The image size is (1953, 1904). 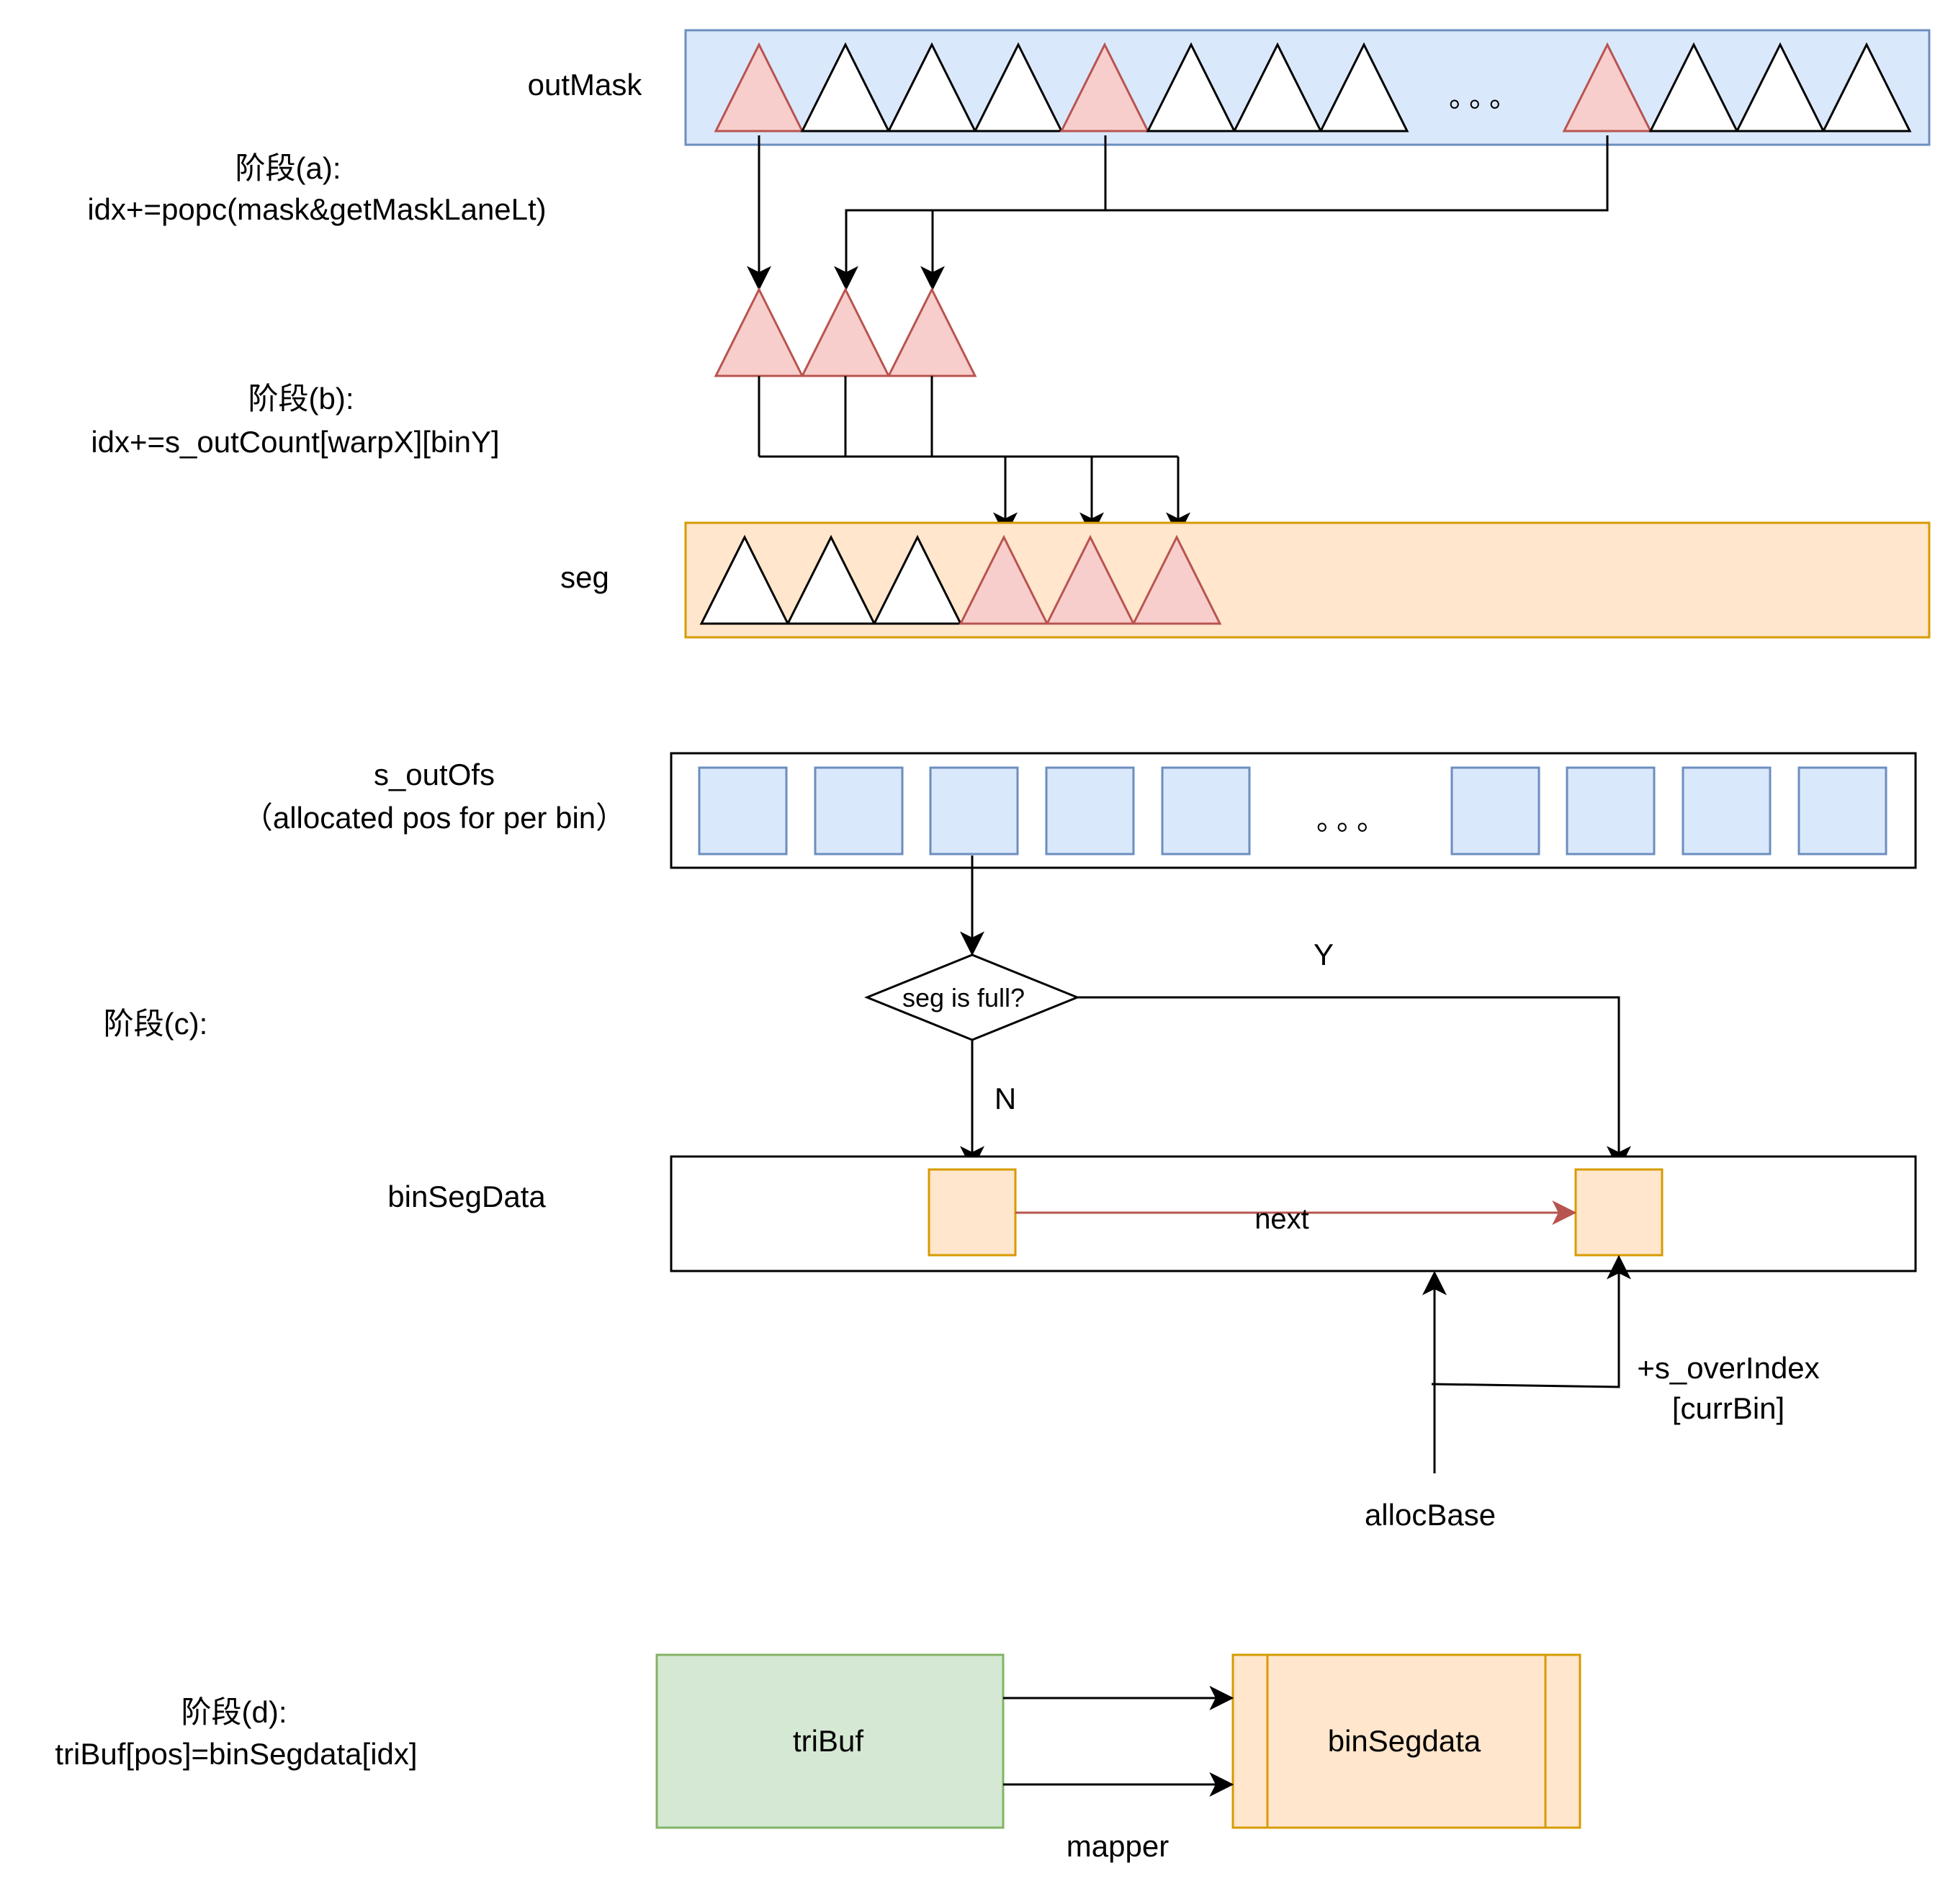 I want to click on stage-c-title: 阶段(c):, so click(x=156, y=1024).